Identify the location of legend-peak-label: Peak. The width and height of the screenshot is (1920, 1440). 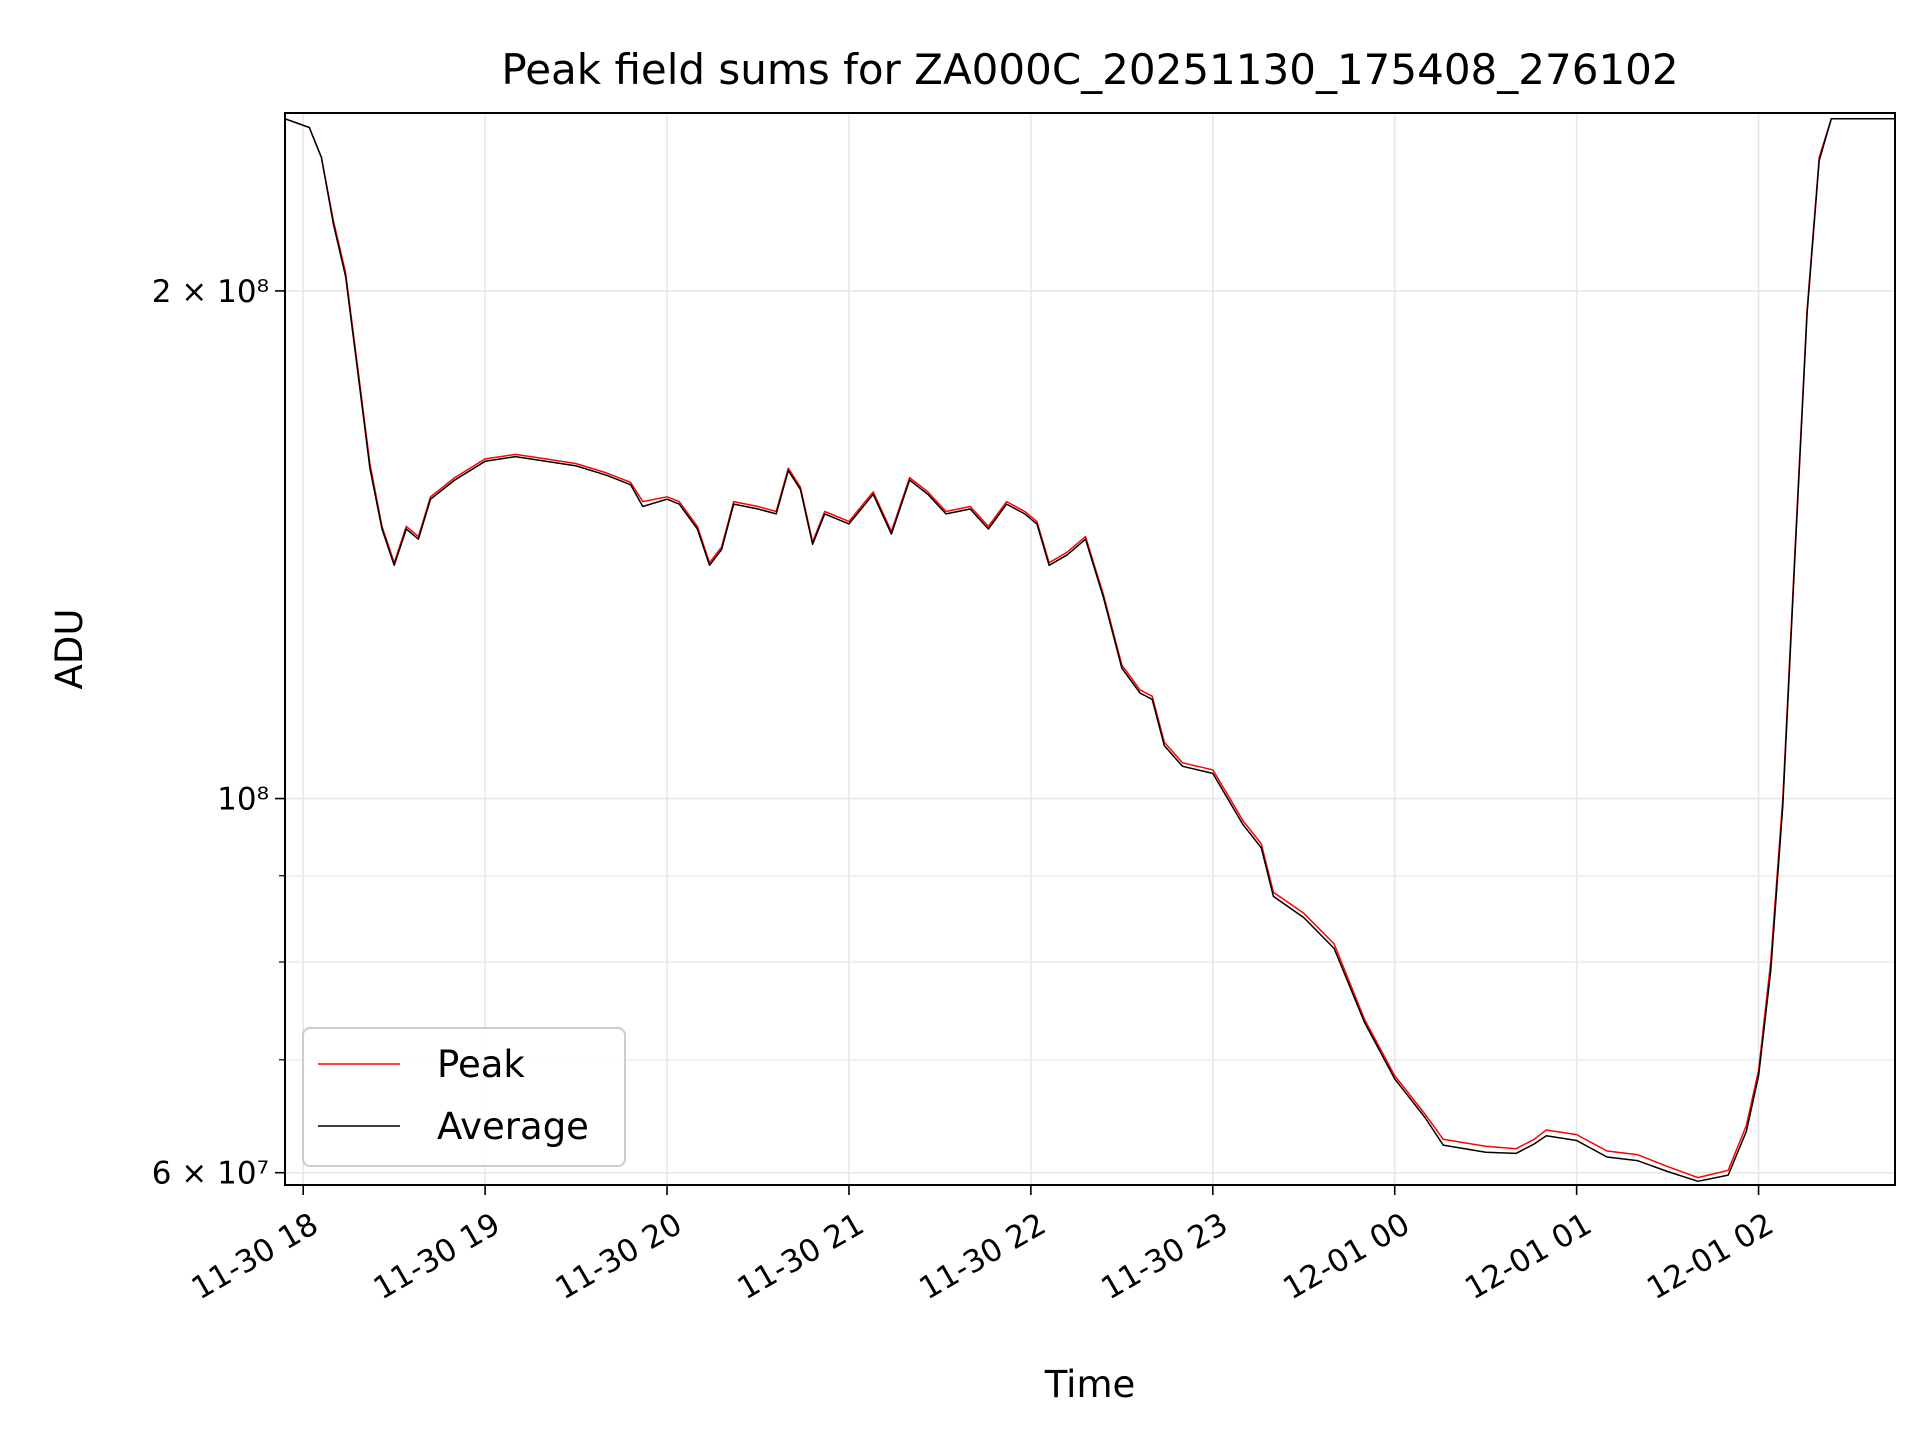
(481, 1064).